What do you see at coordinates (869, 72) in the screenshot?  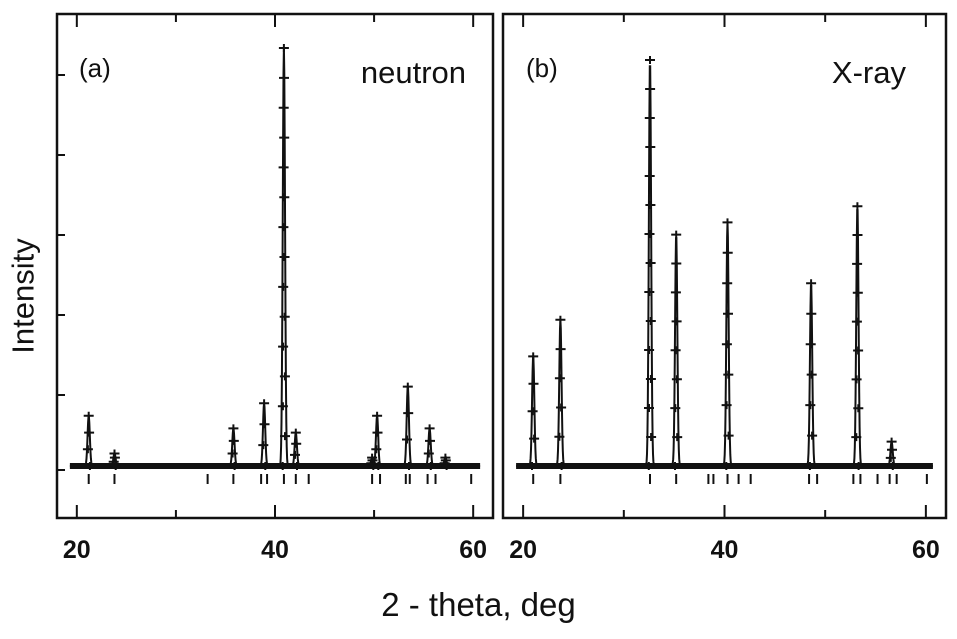 I see `panel-b-title: X-ray` at bounding box center [869, 72].